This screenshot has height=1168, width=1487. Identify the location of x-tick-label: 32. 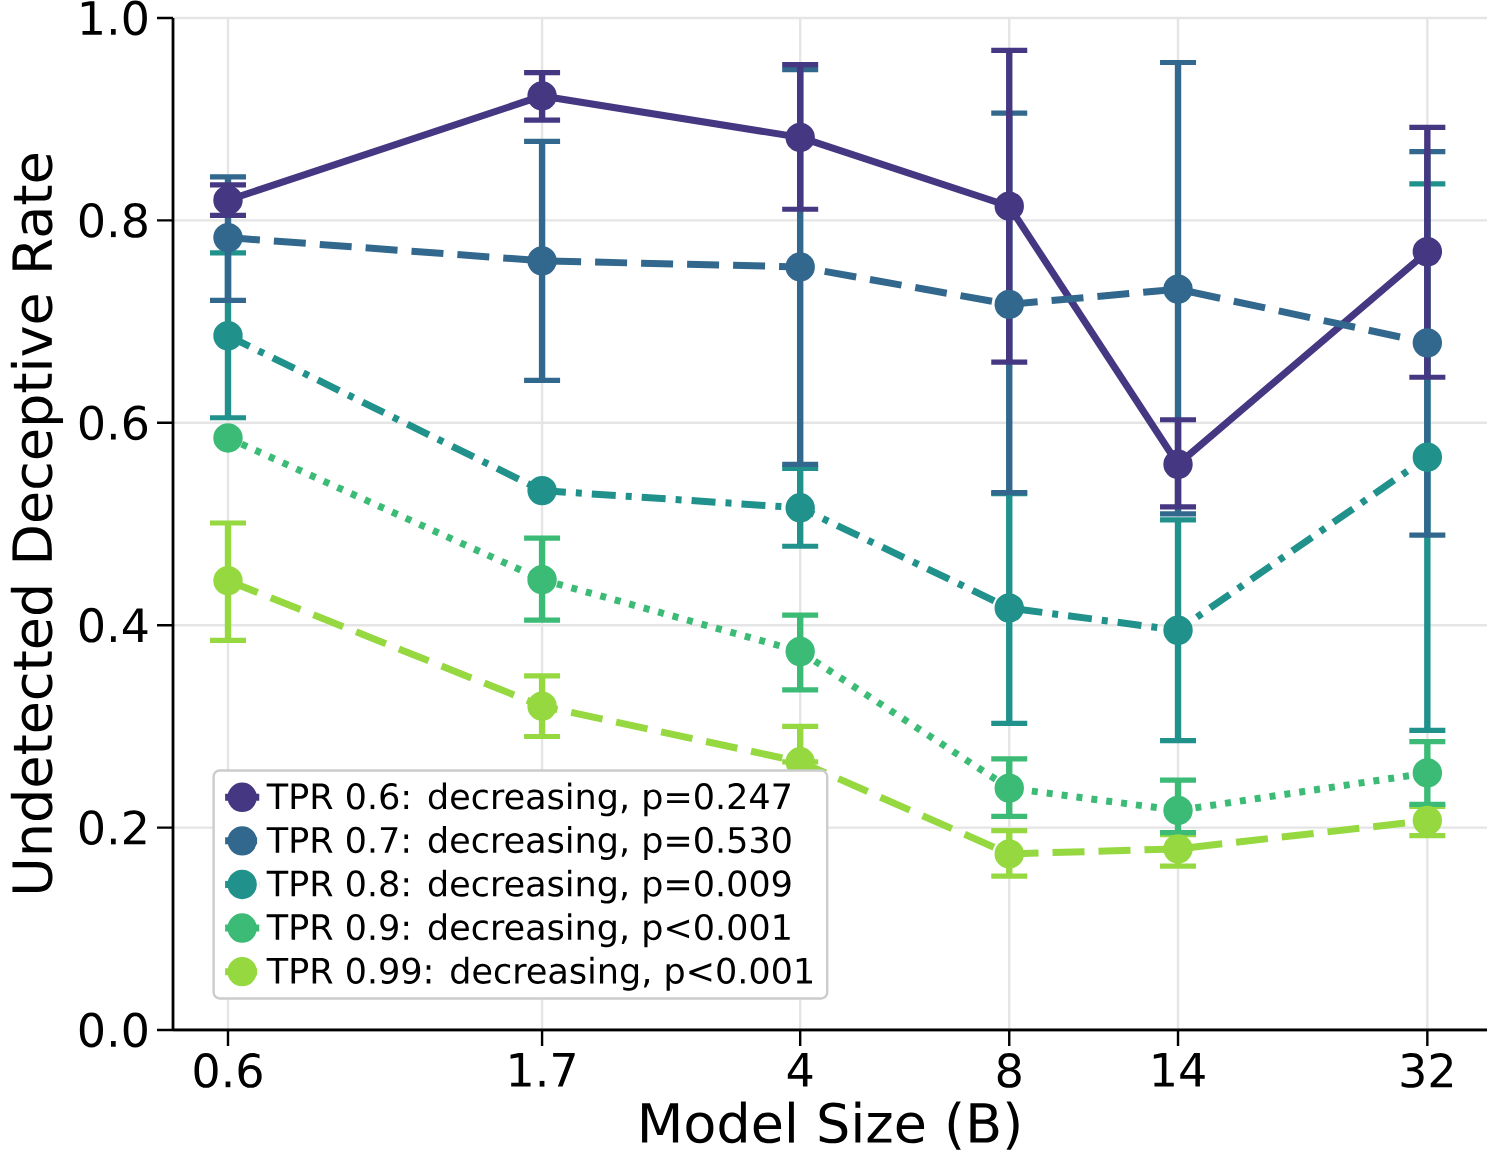
(1427, 1070).